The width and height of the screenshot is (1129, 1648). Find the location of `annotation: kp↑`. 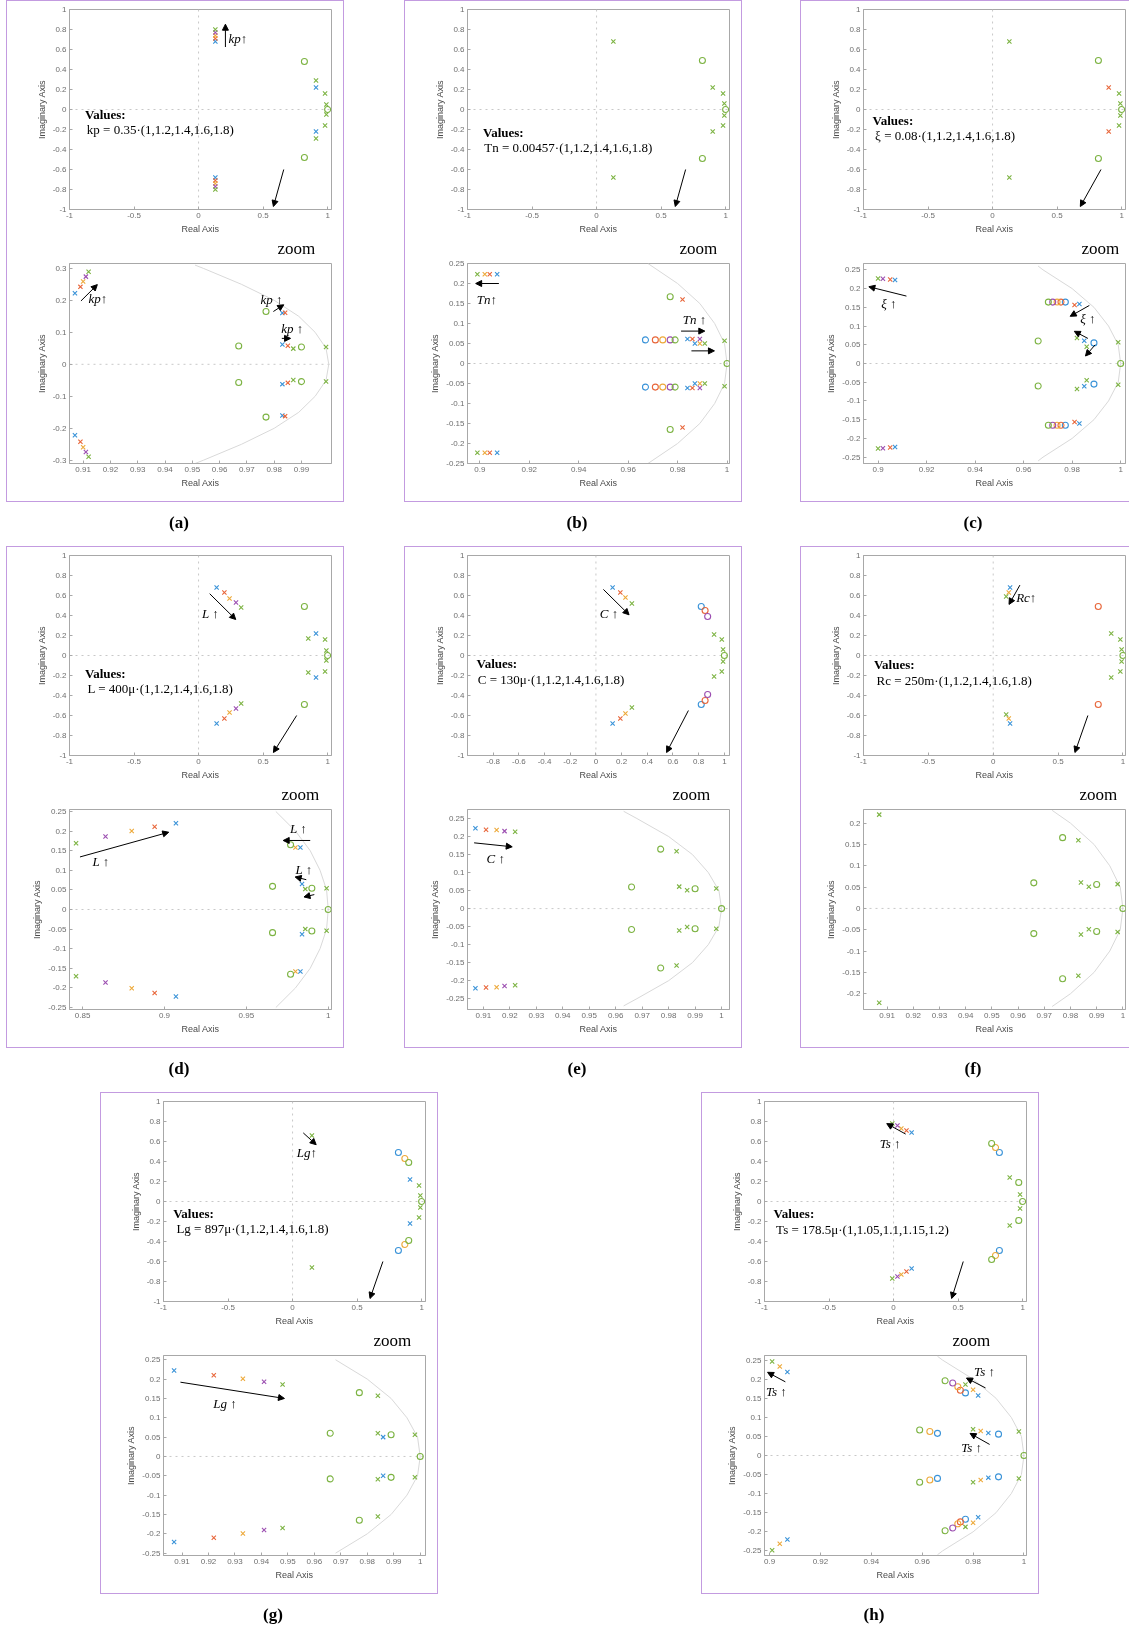

annotation: kp↑ is located at coordinates (98, 299).